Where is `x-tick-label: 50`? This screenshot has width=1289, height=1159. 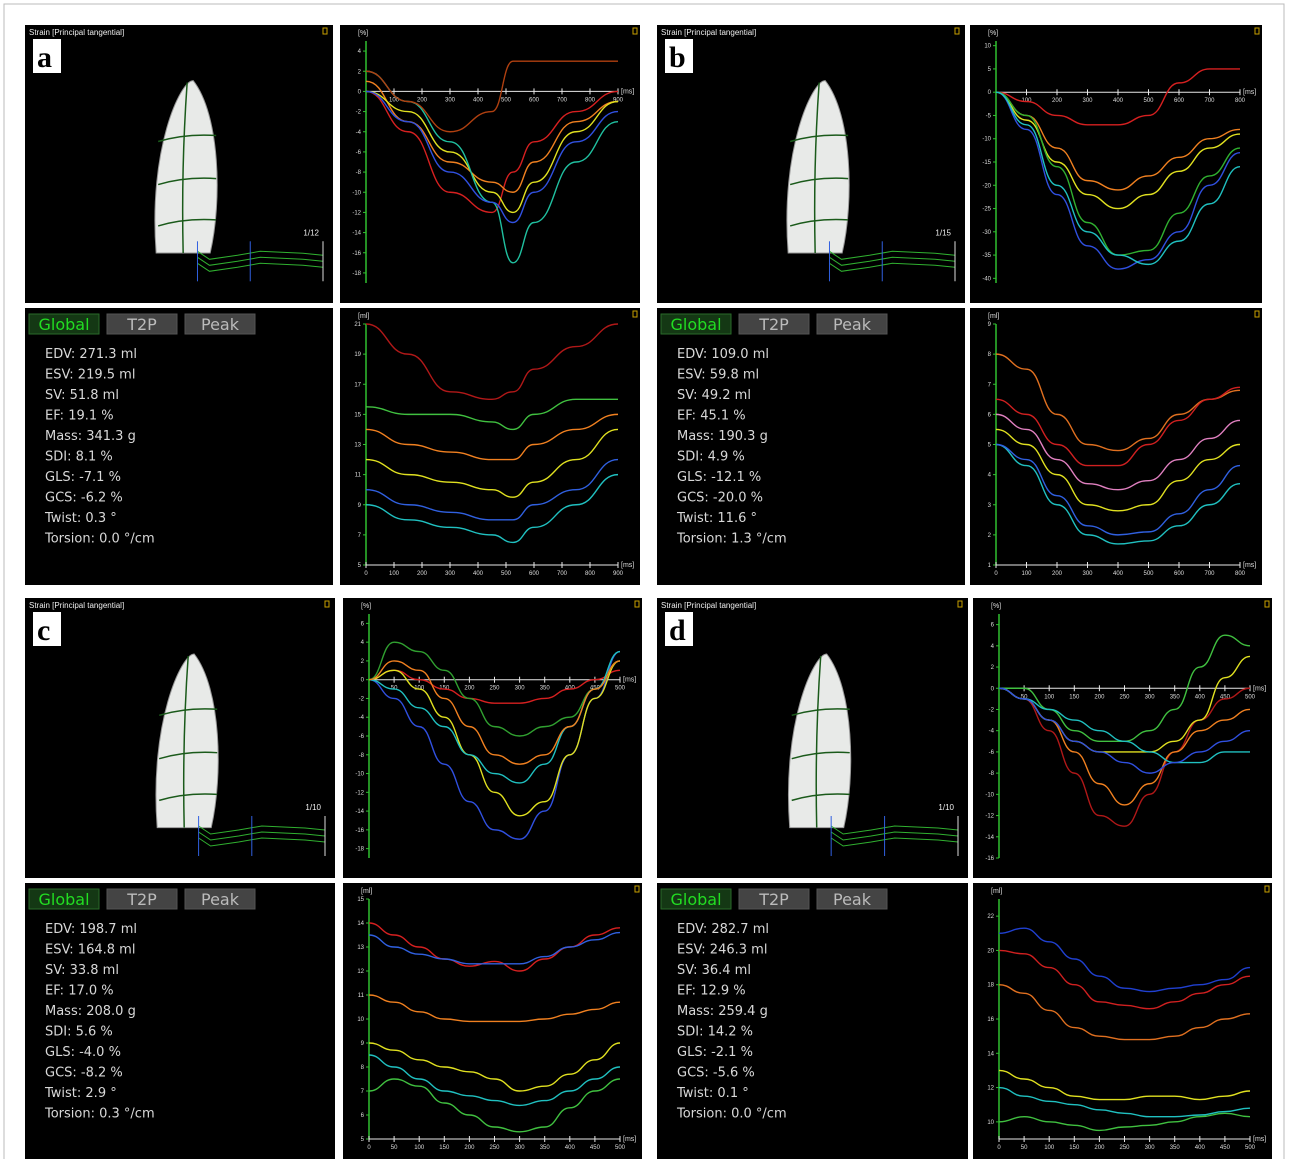
x-tick-label: 50 is located at coordinates (1024, 1148).